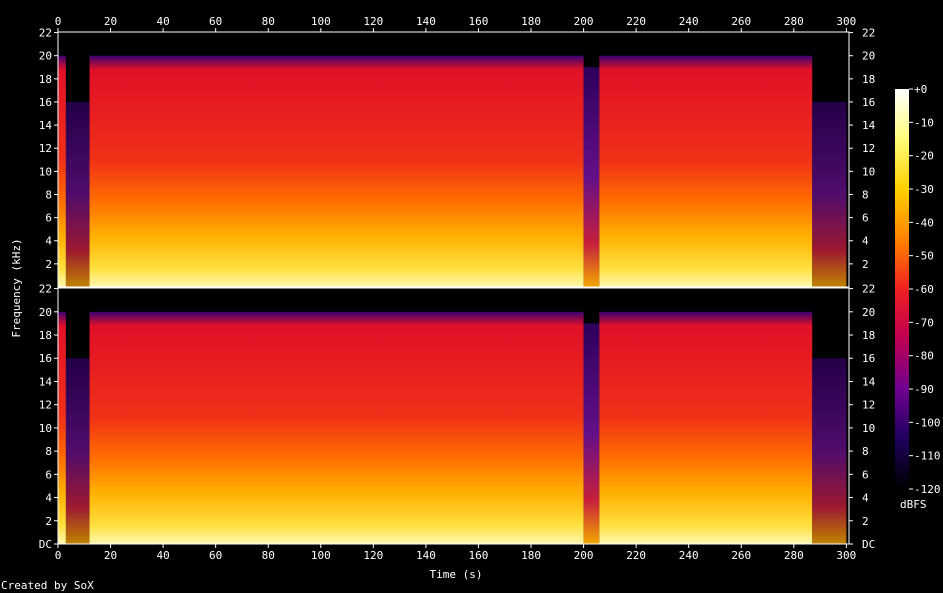  What do you see at coordinates (794, 21) in the screenshot?
I see `x-tick-label-top: 280` at bounding box center [794, 21].